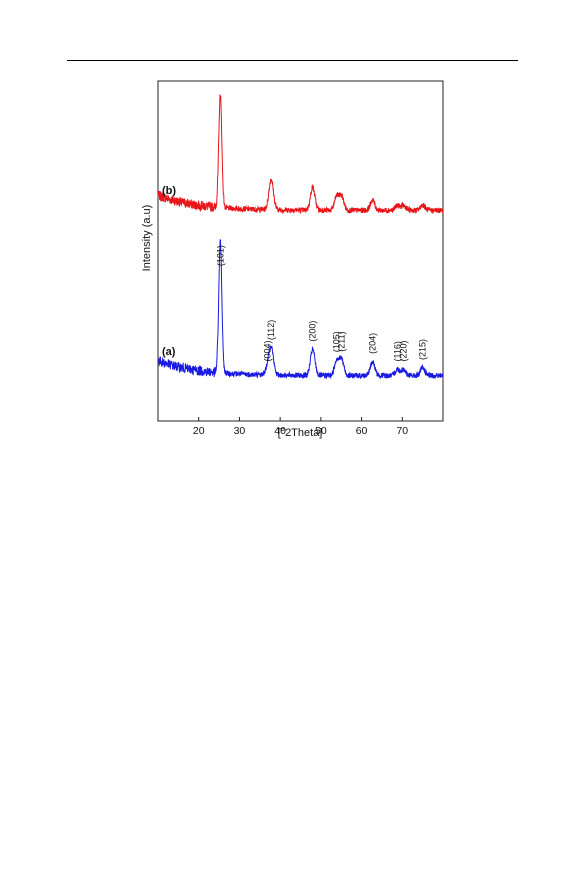 This screenshot has height=888, width=585. What do you see at coordinates (280, 431) in the screenshot?
I see `x-tick-label: 40` at bounding box center [280, 431].